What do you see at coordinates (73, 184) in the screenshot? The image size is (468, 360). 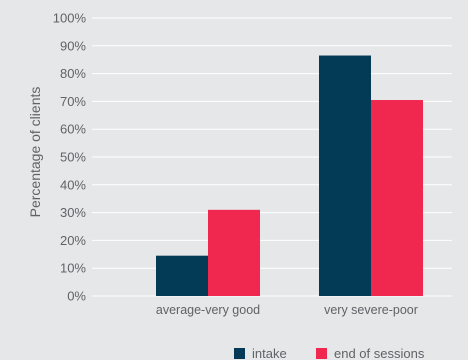 I see `y-tick-label: 40%` at bounding box center [73, 184].